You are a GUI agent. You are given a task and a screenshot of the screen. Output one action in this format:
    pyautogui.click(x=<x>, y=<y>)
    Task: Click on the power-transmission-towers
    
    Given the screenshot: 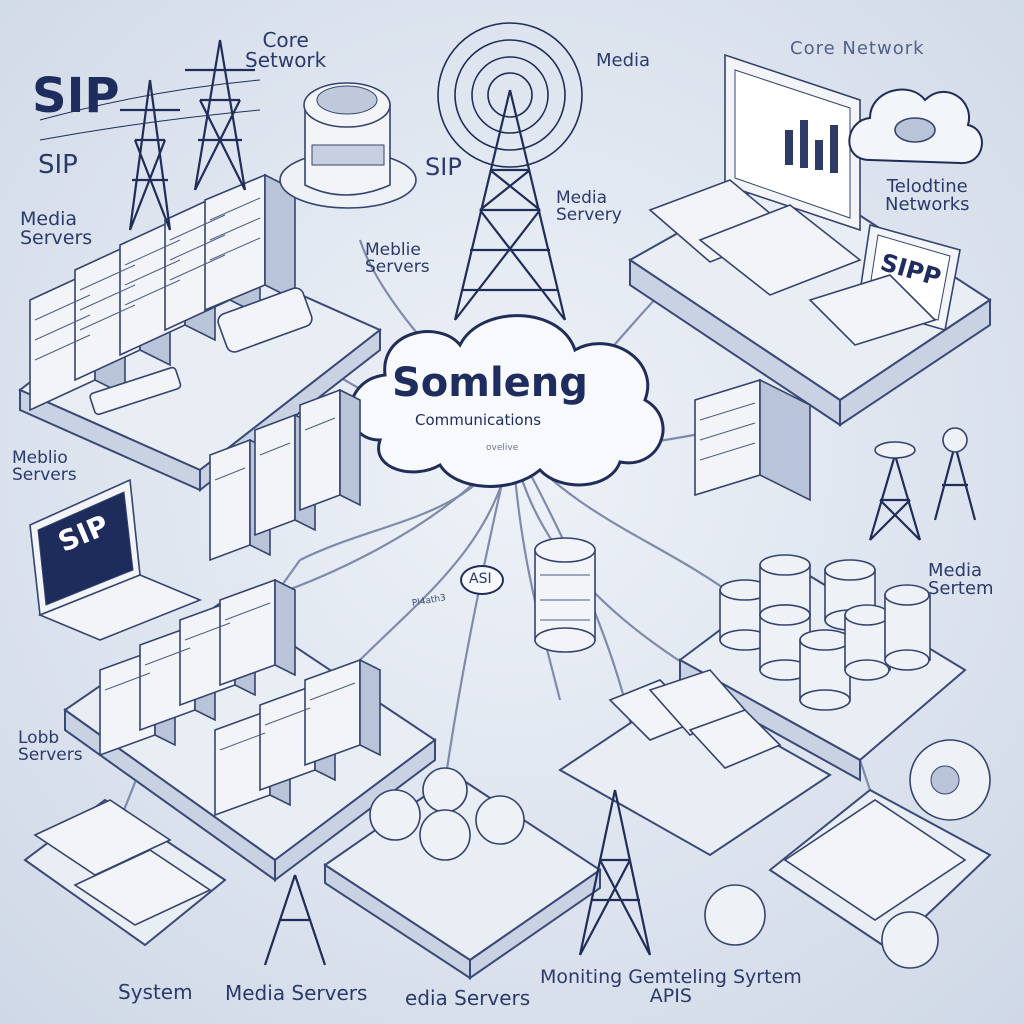 What is the action you would take?
    pyautogui.click(x=150, y=135)
    